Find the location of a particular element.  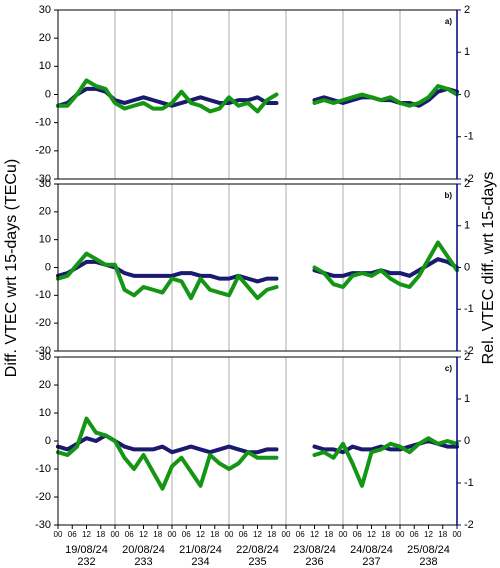

y2-axis-label: Rel. VTEC diff. wrt 15-days is located at coordinates (488, 268).